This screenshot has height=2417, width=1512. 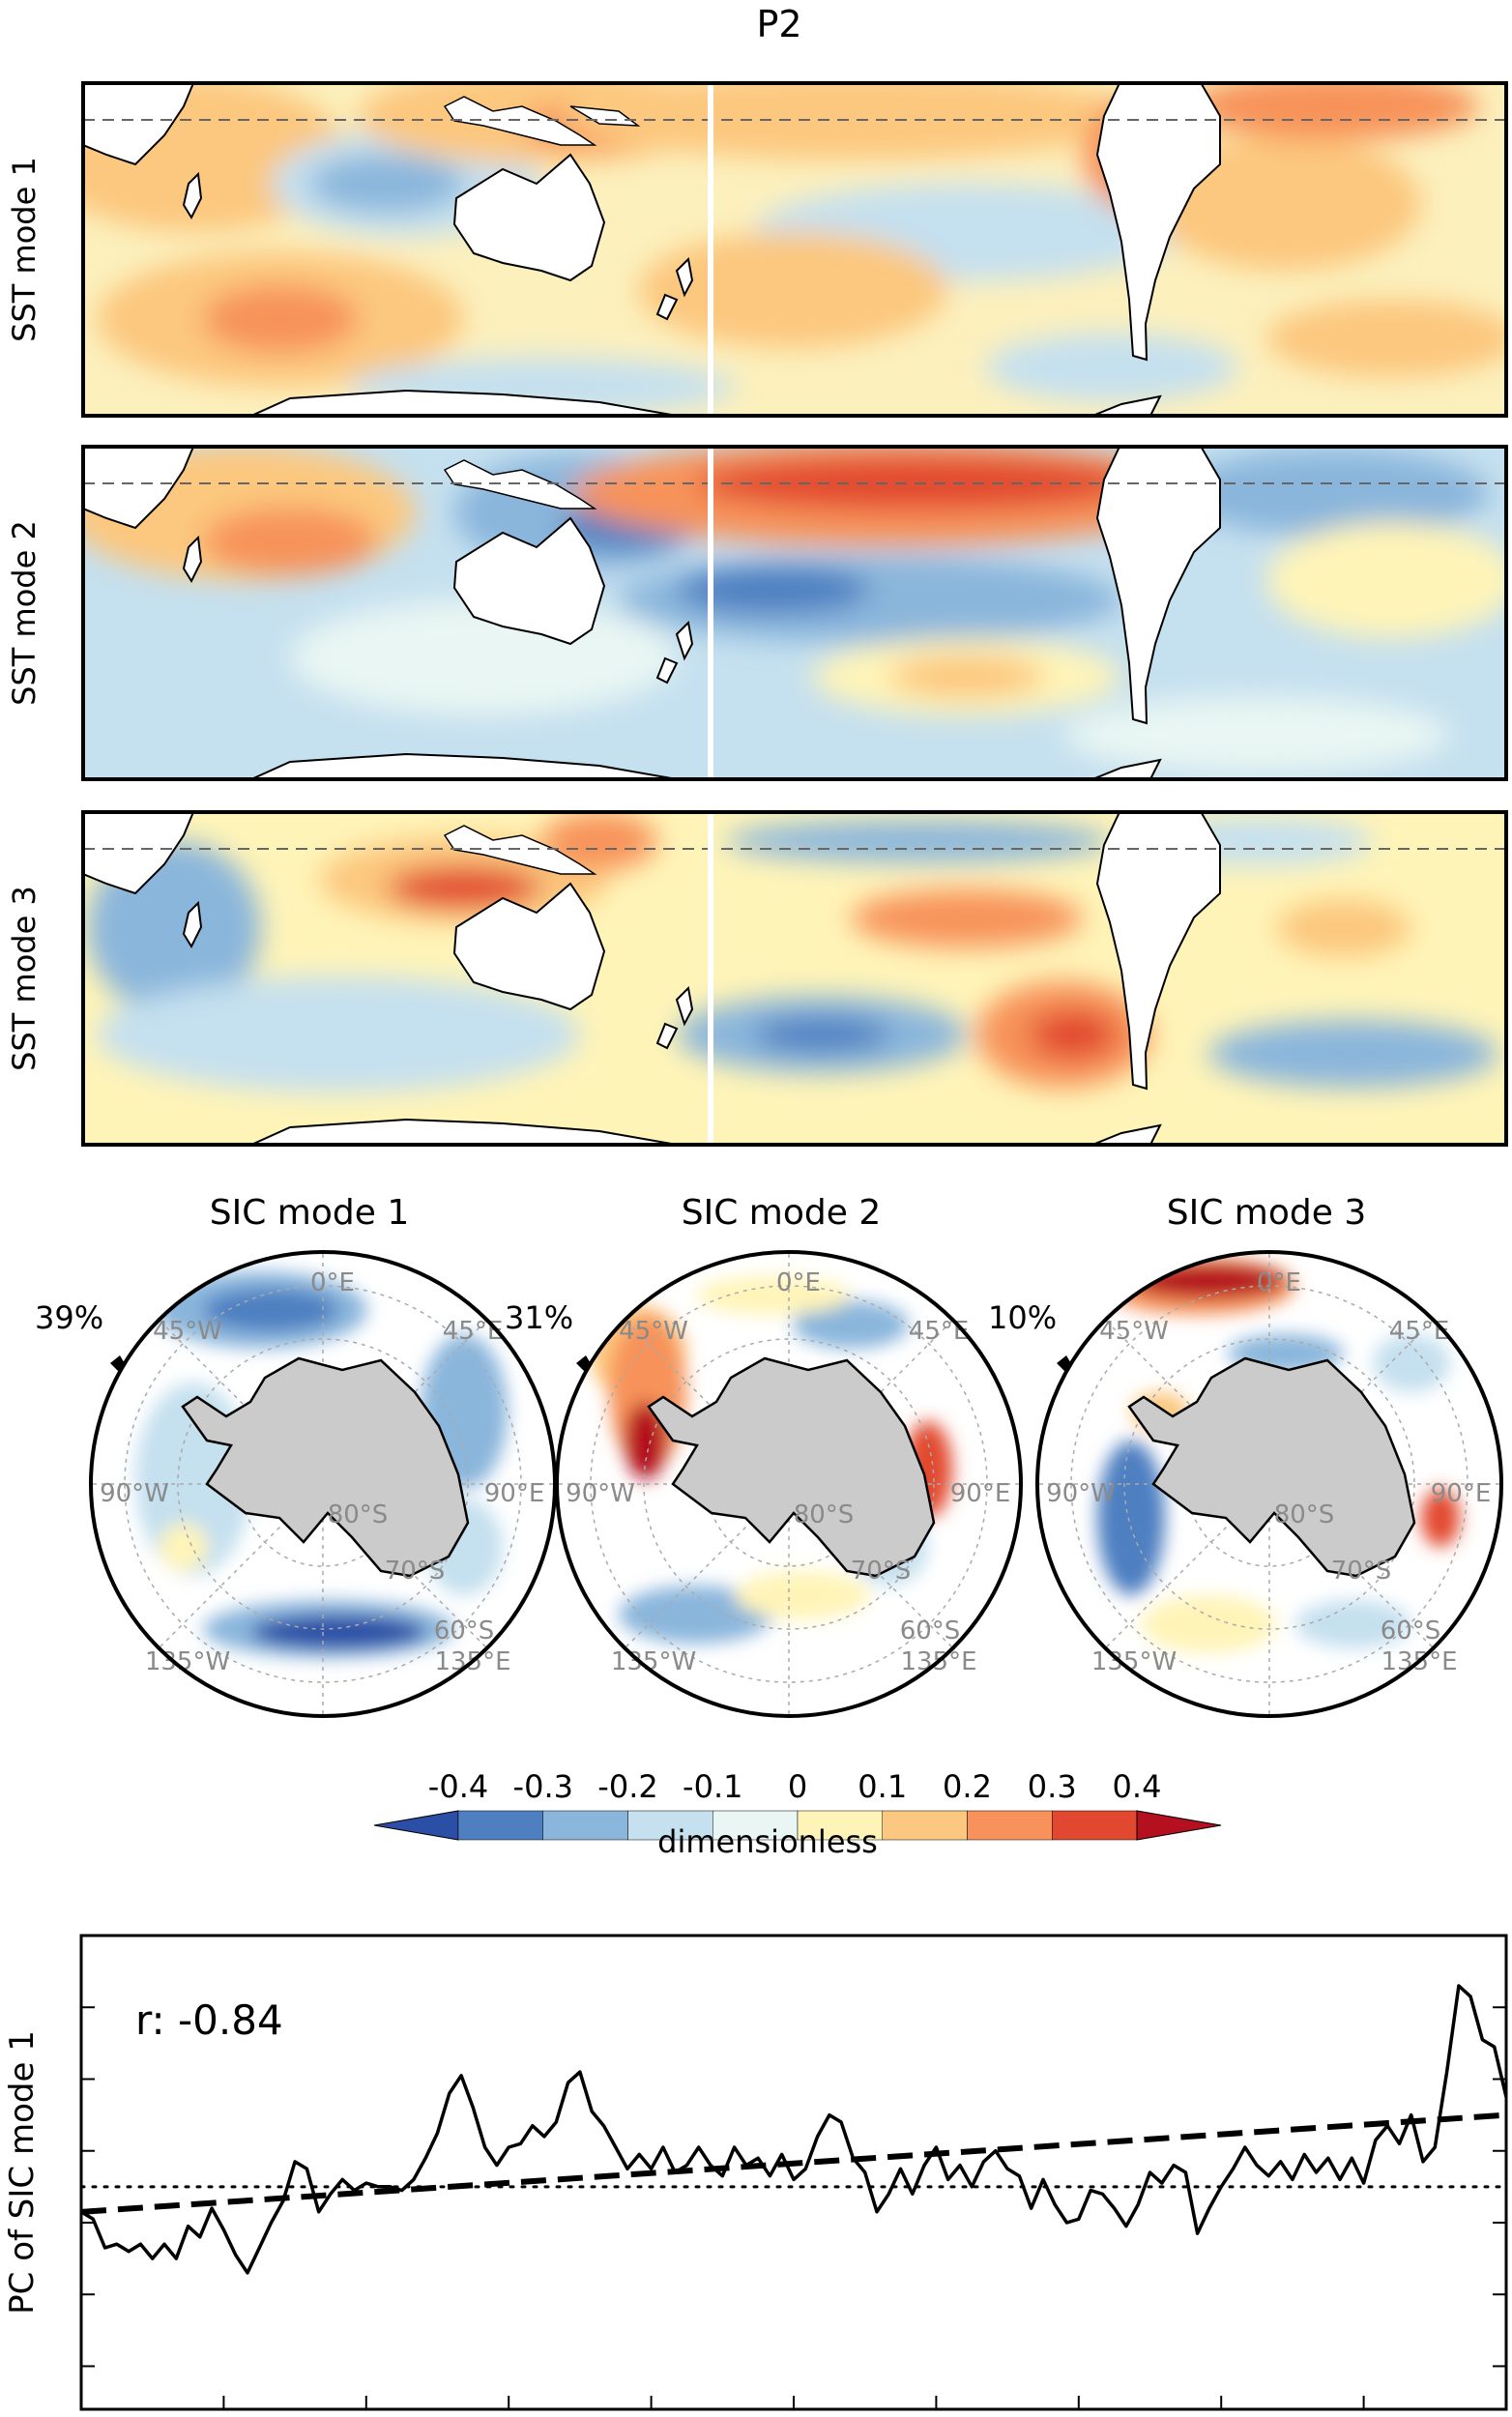 I want to click on sst-panel-label: SST mode 2, so click(x=24, y=613).